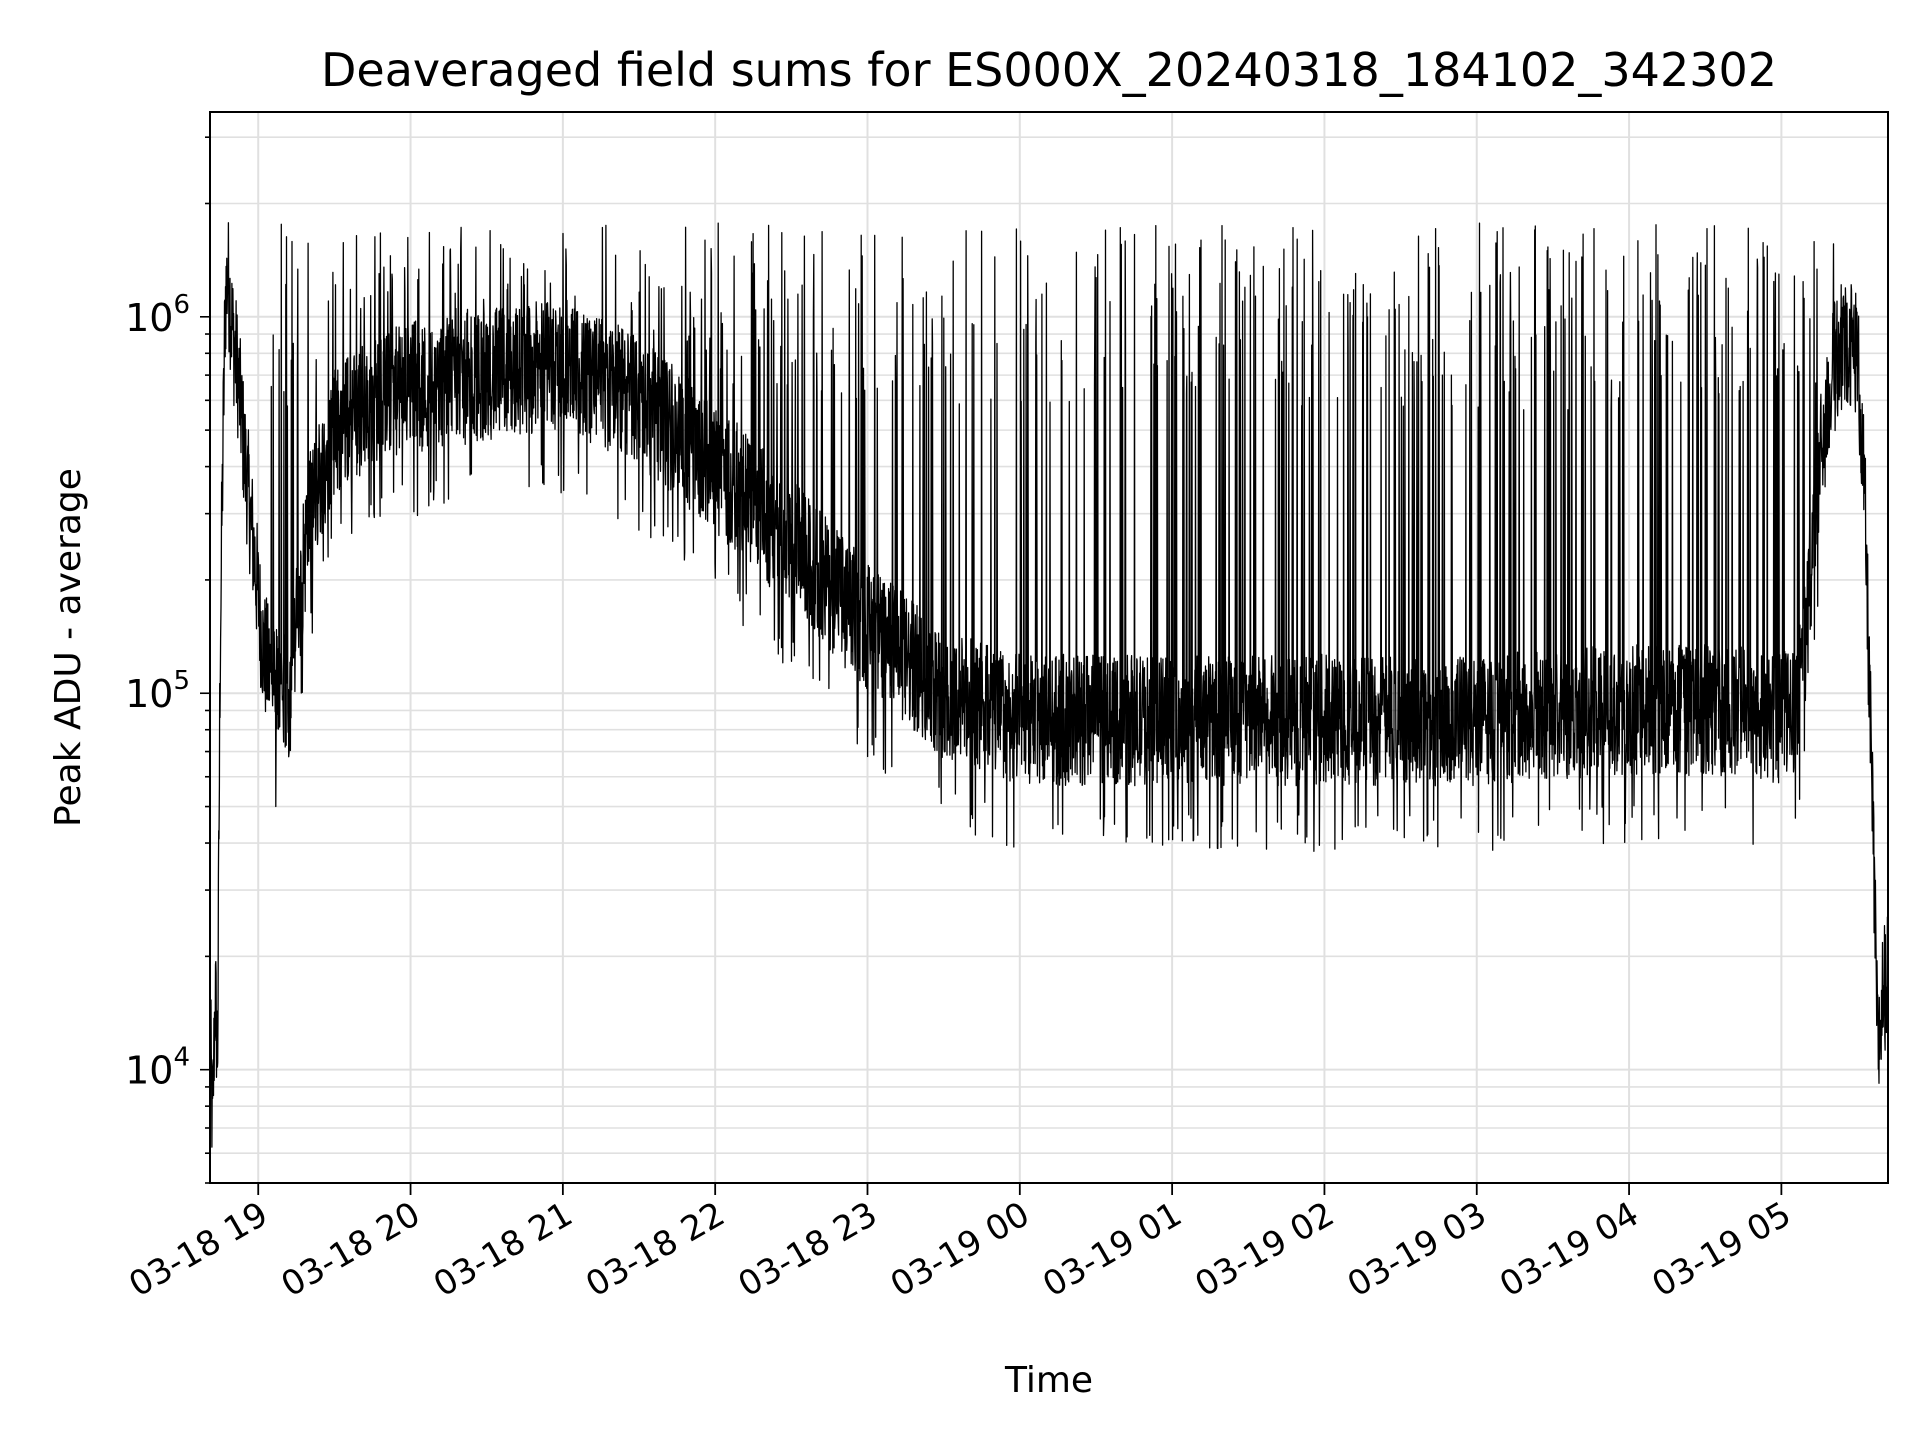 This screenshot has width=1920, height=1440. Describe the element at coordinates (68, 647) in the screenshot. I see `y-axis-label: Peak ADU - average` at that location.